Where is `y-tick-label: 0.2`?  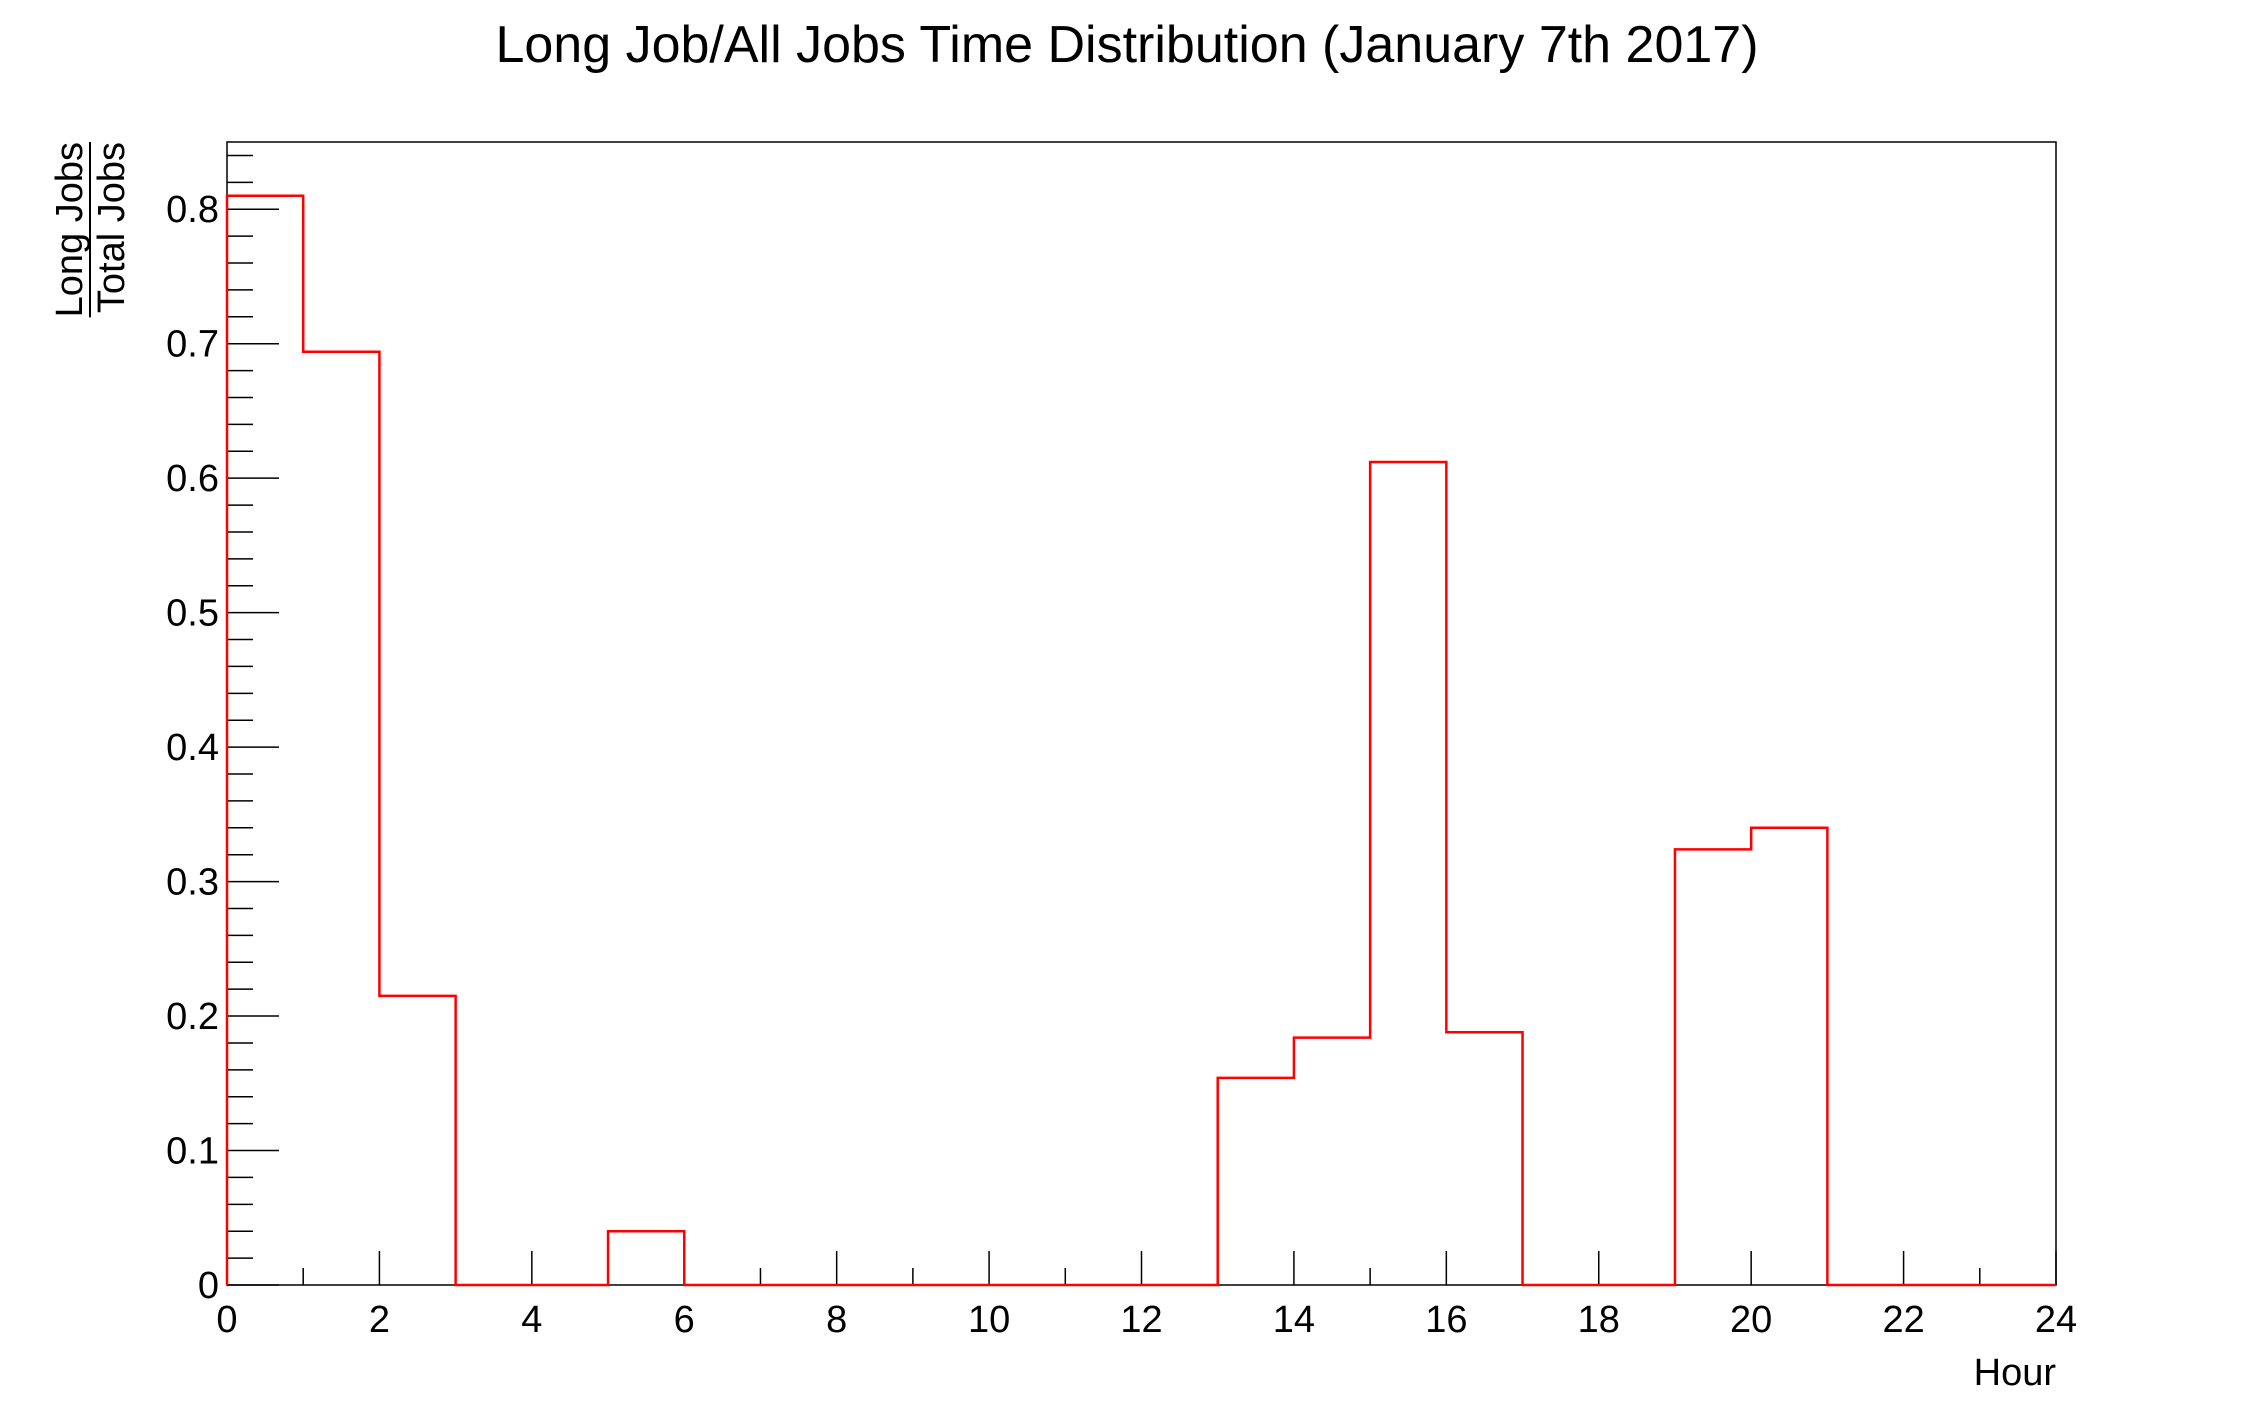
y-tick-label: 0.2 is located at coordinates (192, 1017).